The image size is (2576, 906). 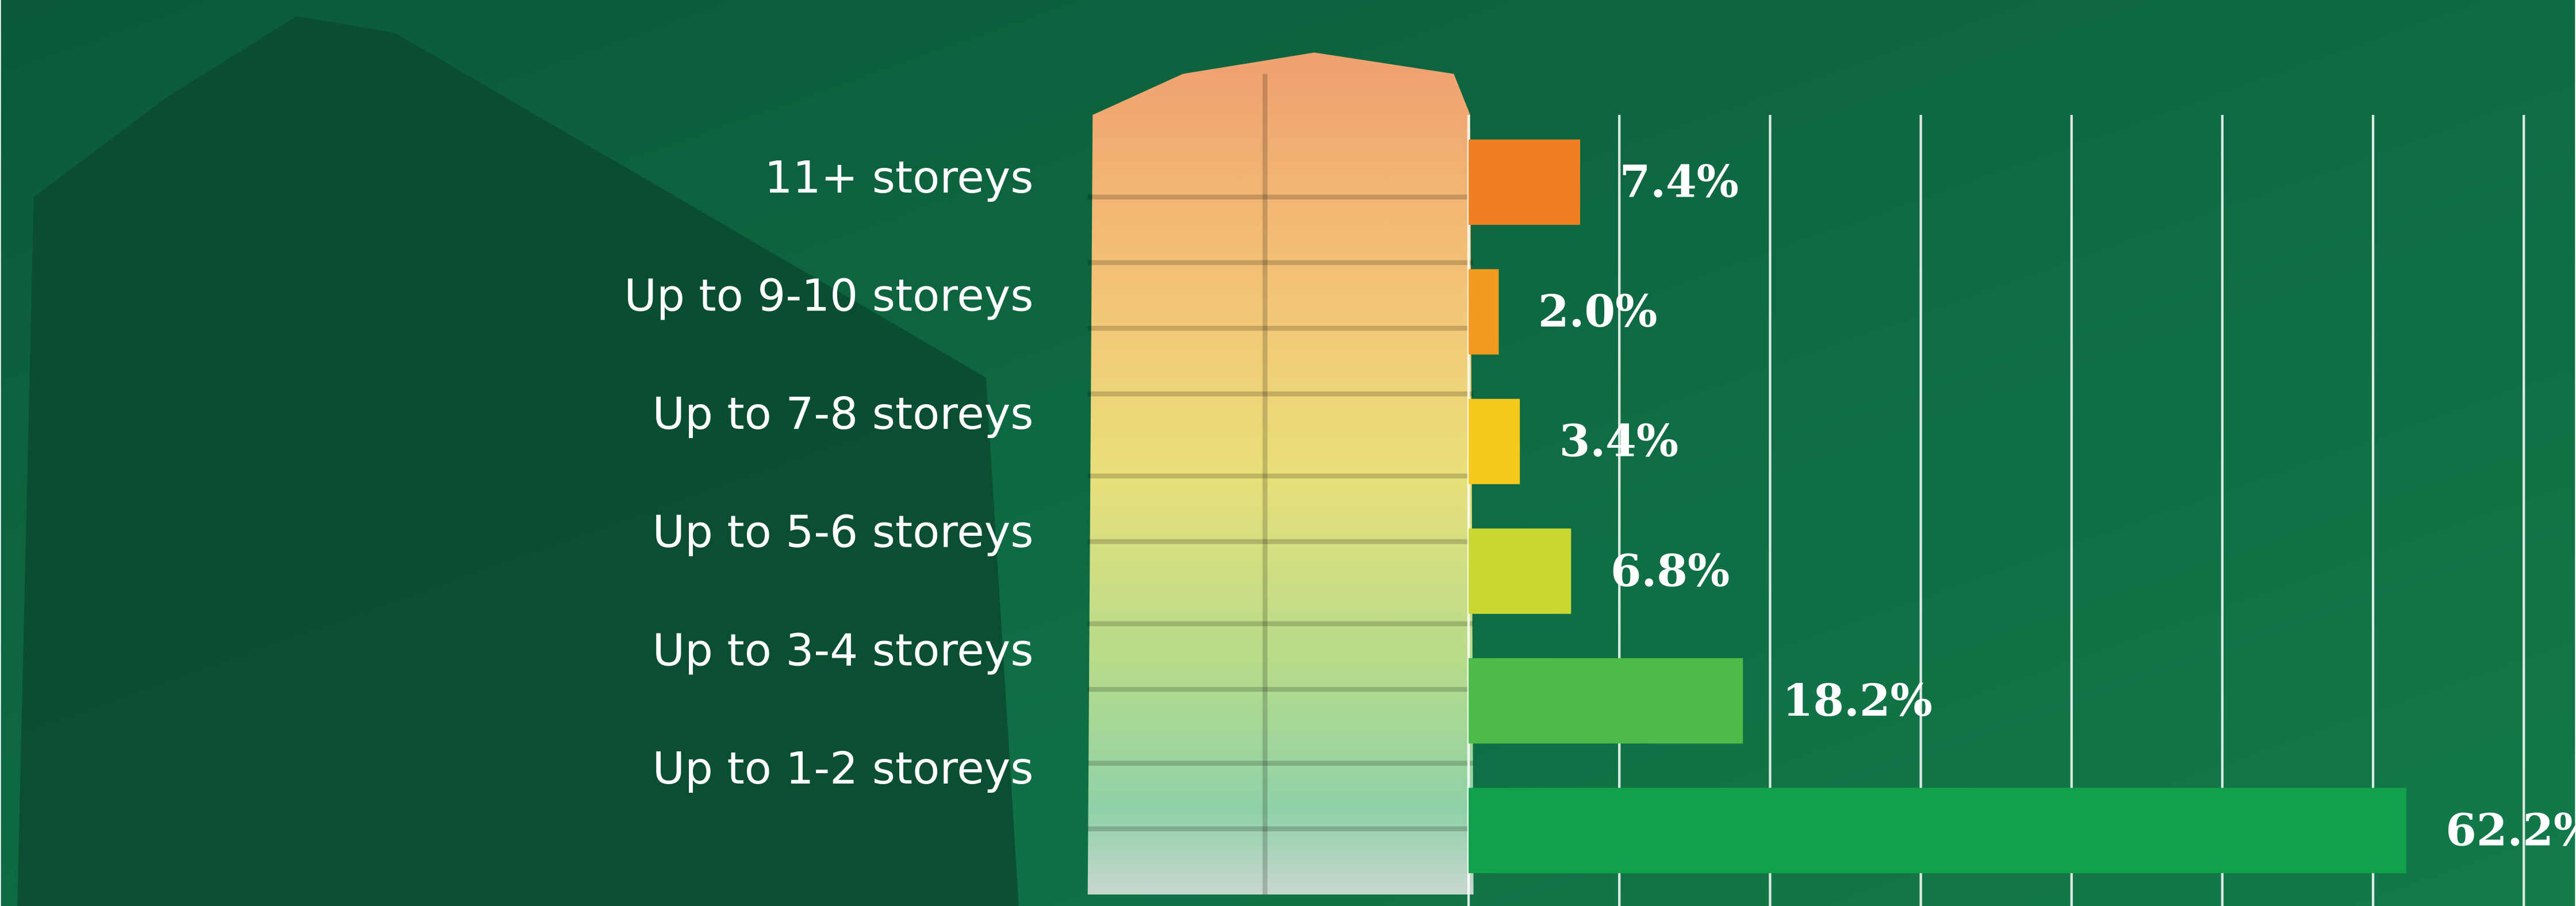 What do you see at coordinates (1280, 473) in the screenshot?
I see `building-illustration` at bounding box center [1280, 473].